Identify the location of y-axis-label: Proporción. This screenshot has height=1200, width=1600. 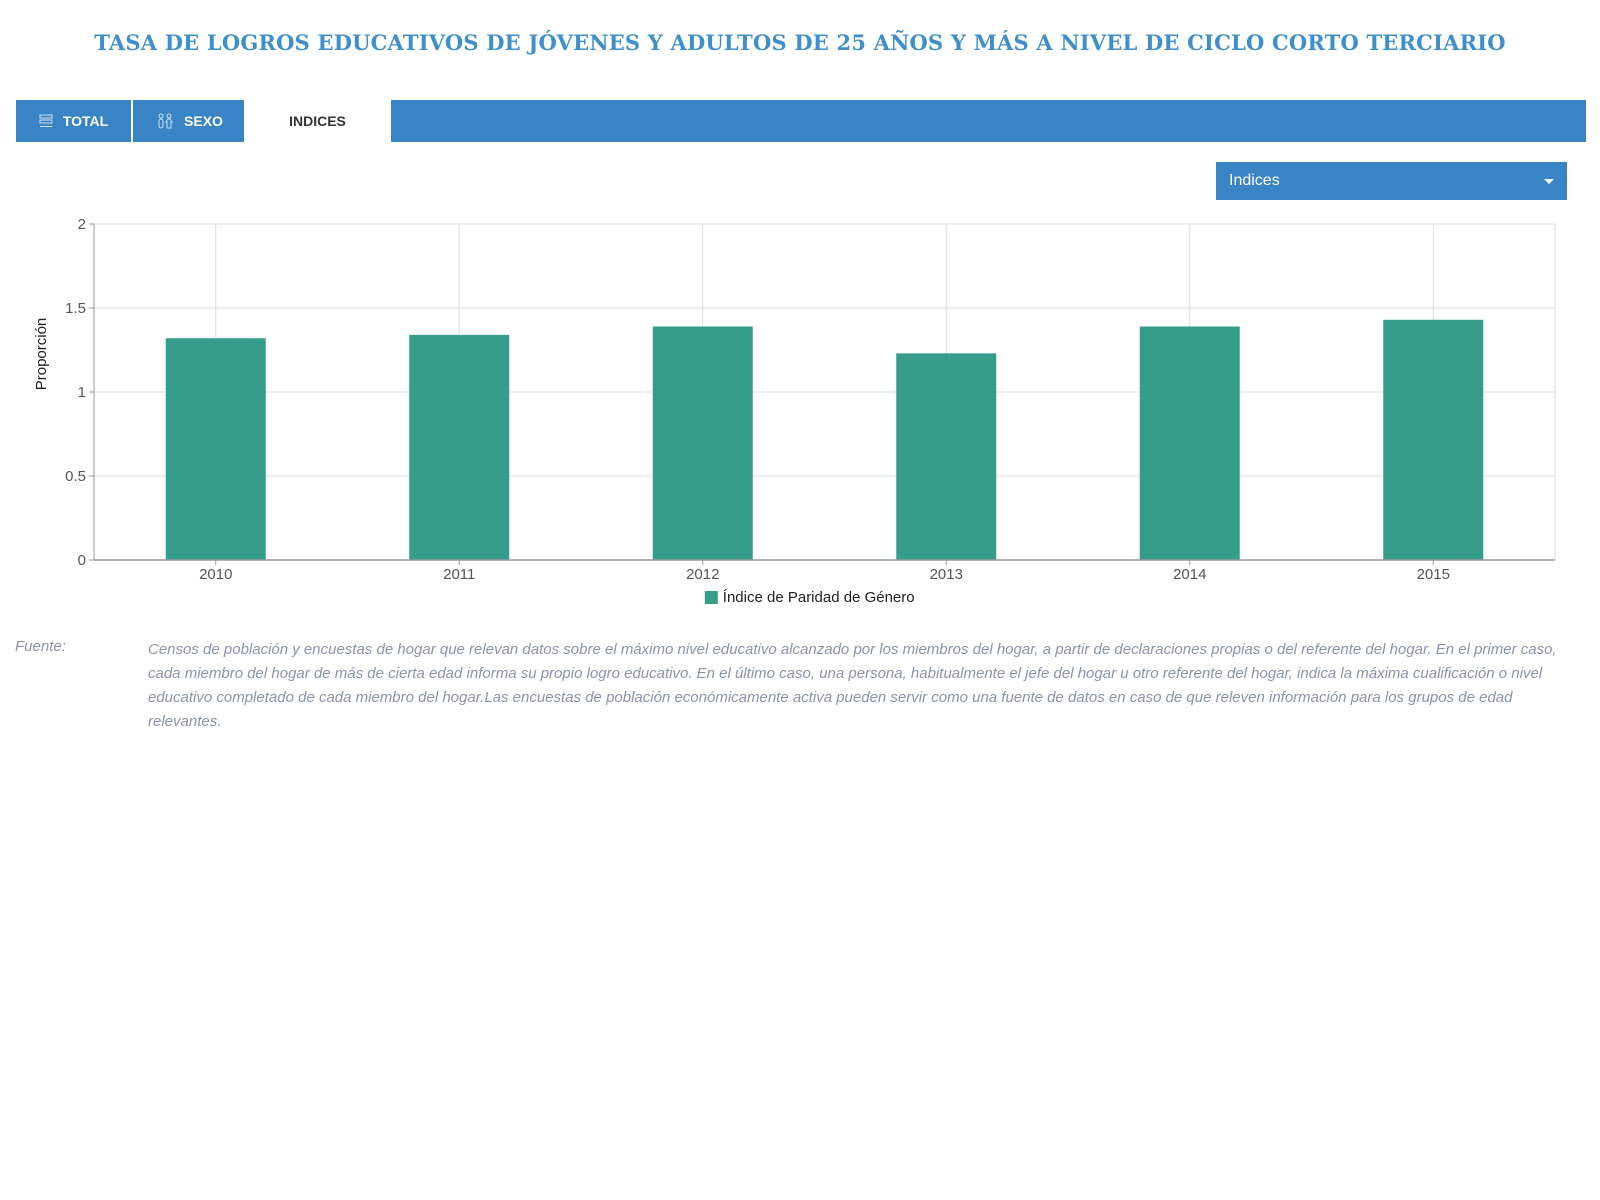
(41, 354).